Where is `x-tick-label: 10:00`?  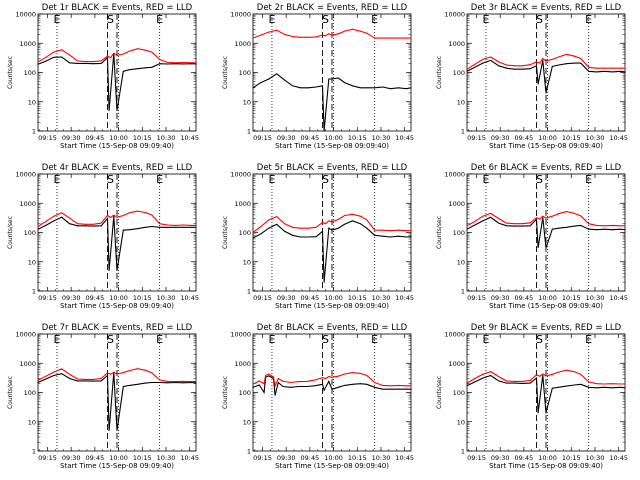 x-tick-label: 10:00 is located at coordinates (547, 298).